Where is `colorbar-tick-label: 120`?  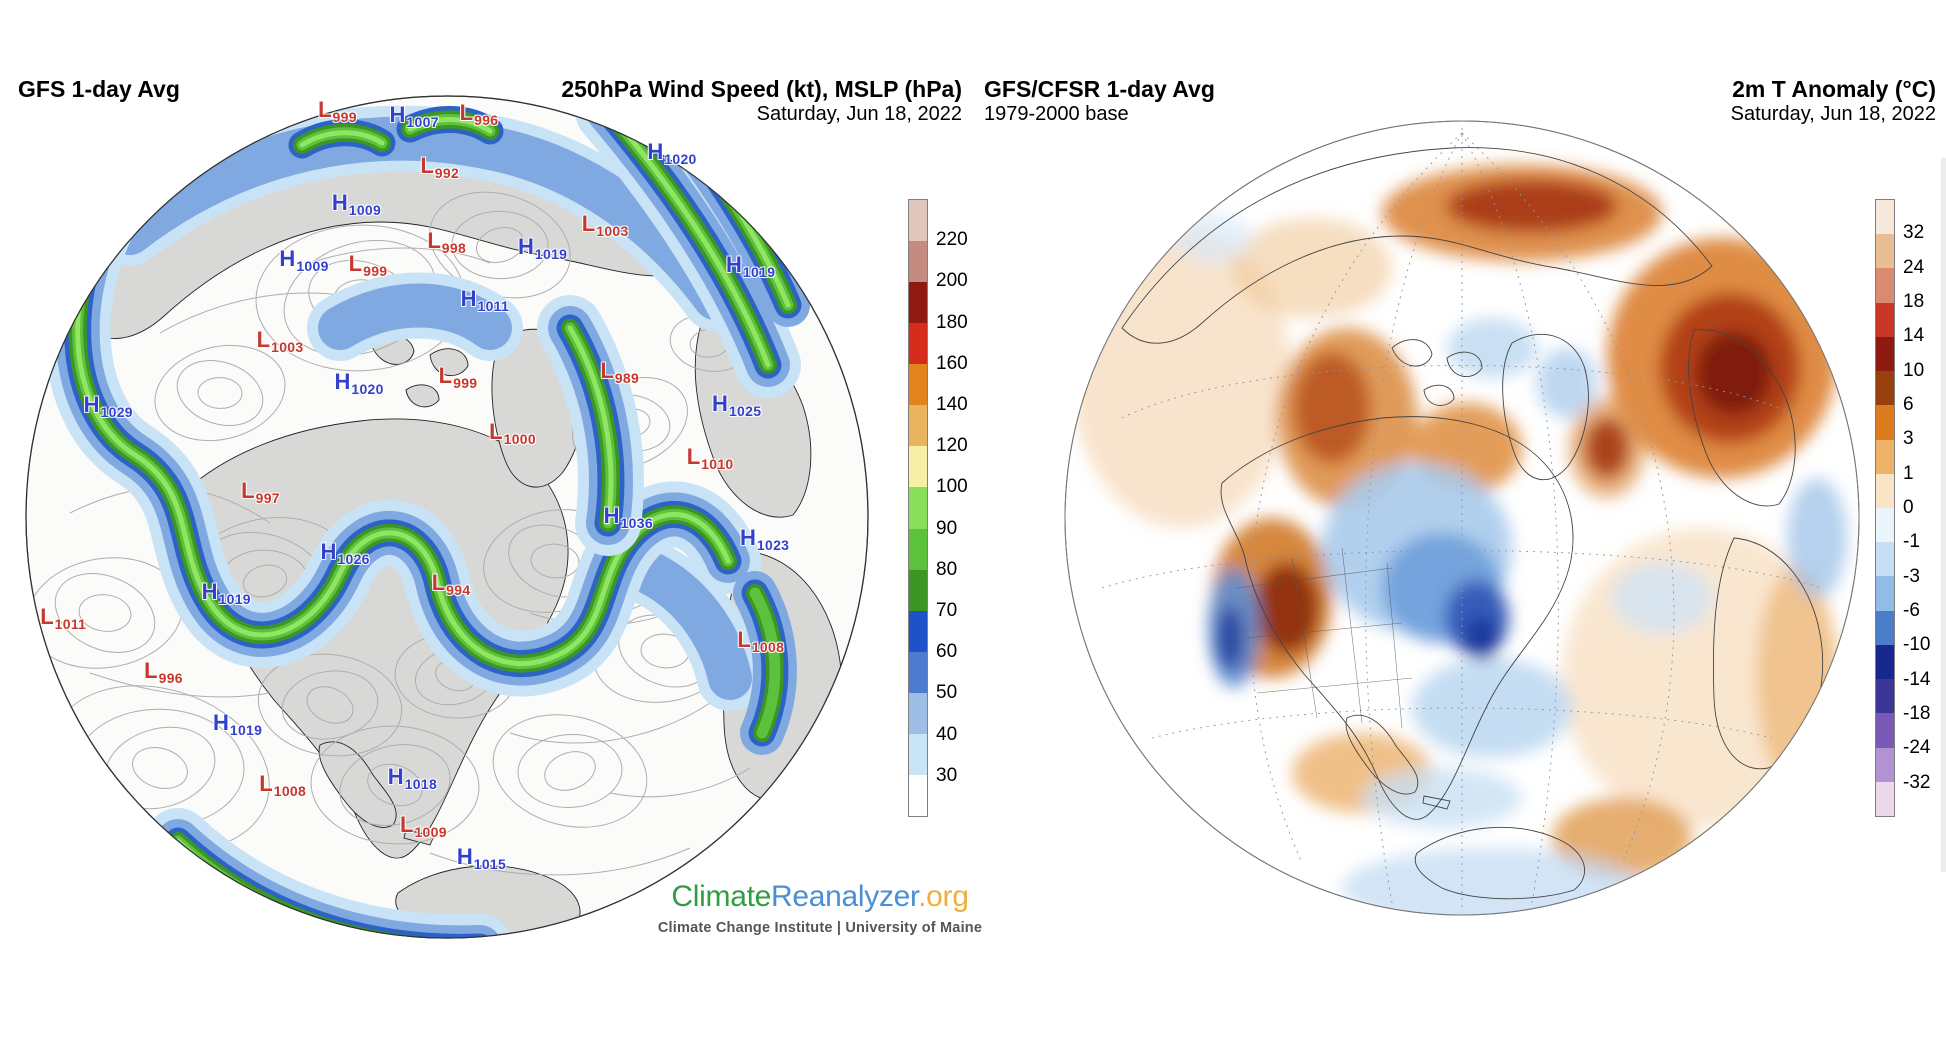 colorbar-tick-label: 120 is located at coordinates (952, 446).